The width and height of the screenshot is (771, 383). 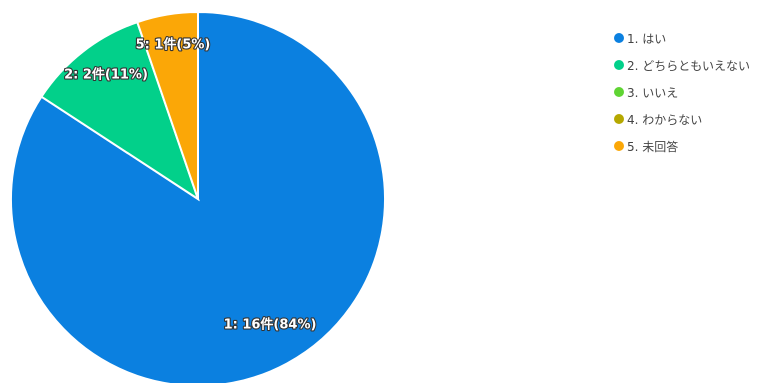 What do you see at coordinates (682, 146) in the screenshot?
I see `legend-item-5: 5. 未回答` at bounding box center [682, 146].